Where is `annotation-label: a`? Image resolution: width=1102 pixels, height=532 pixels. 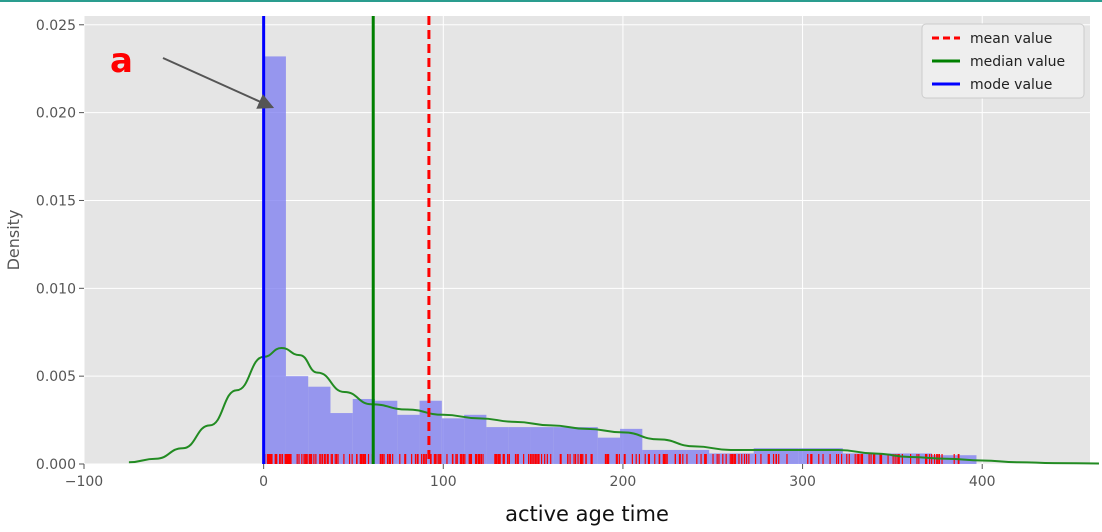 annotation-label: a is located at coordinates (121, 61).